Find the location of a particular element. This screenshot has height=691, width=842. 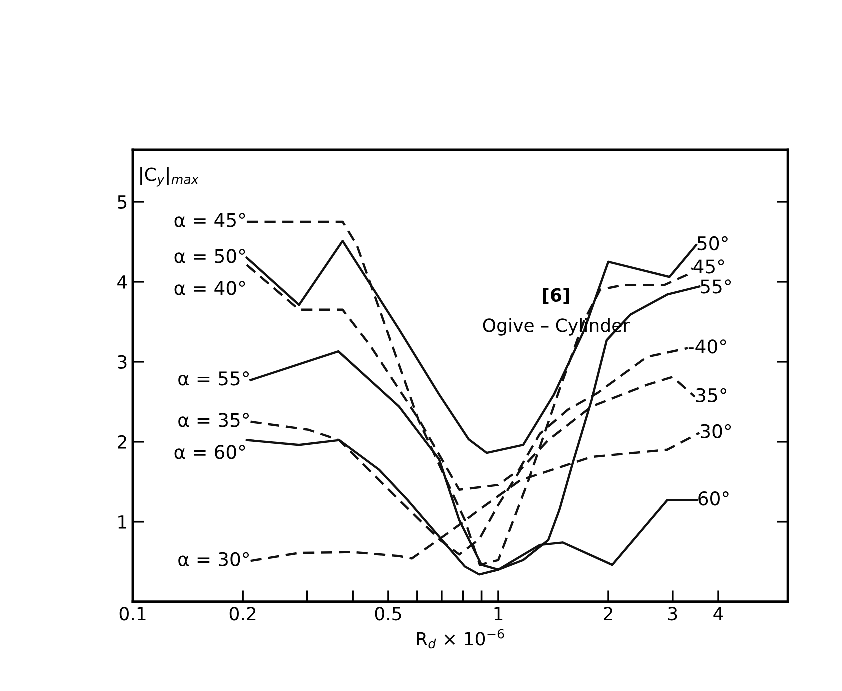

y-tick-label: 5 is located at coordinates (122, 203).